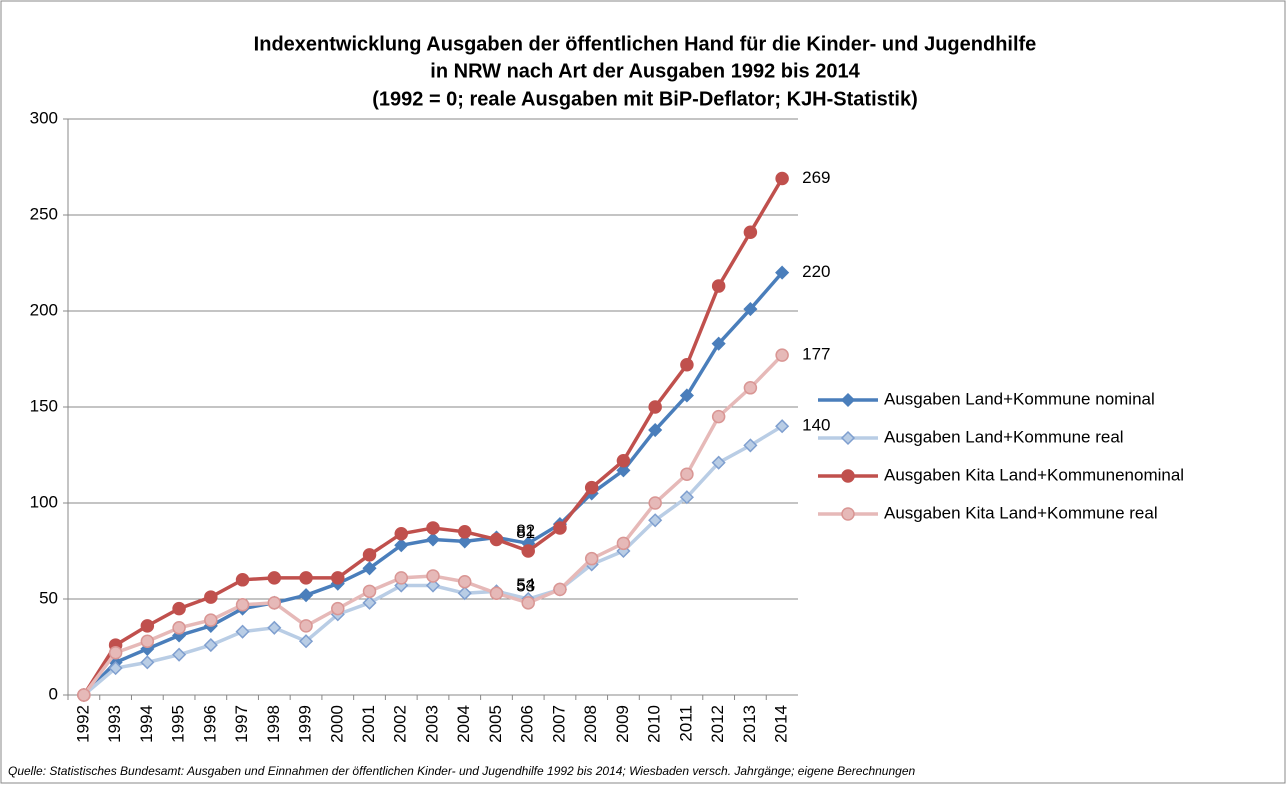 Image resolution: width=1287 pixels, height=785 pixels. I want to click on x-tick-label: 2013, so click(749, 724).